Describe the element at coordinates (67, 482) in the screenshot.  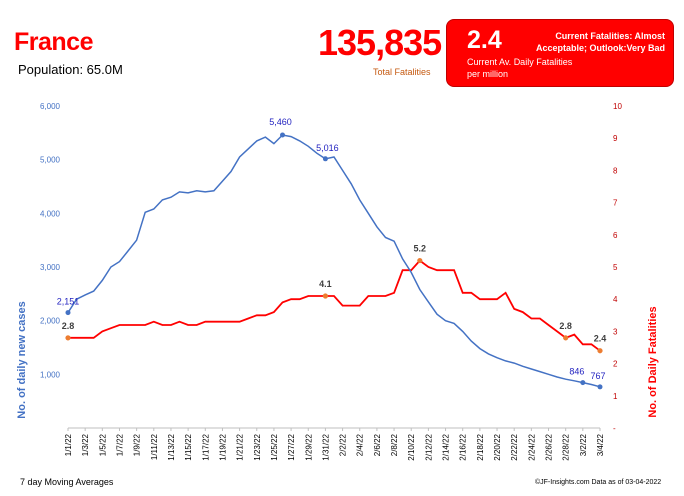
I see `footnote-moving-averages: 7 day Moving Averages` at that location.